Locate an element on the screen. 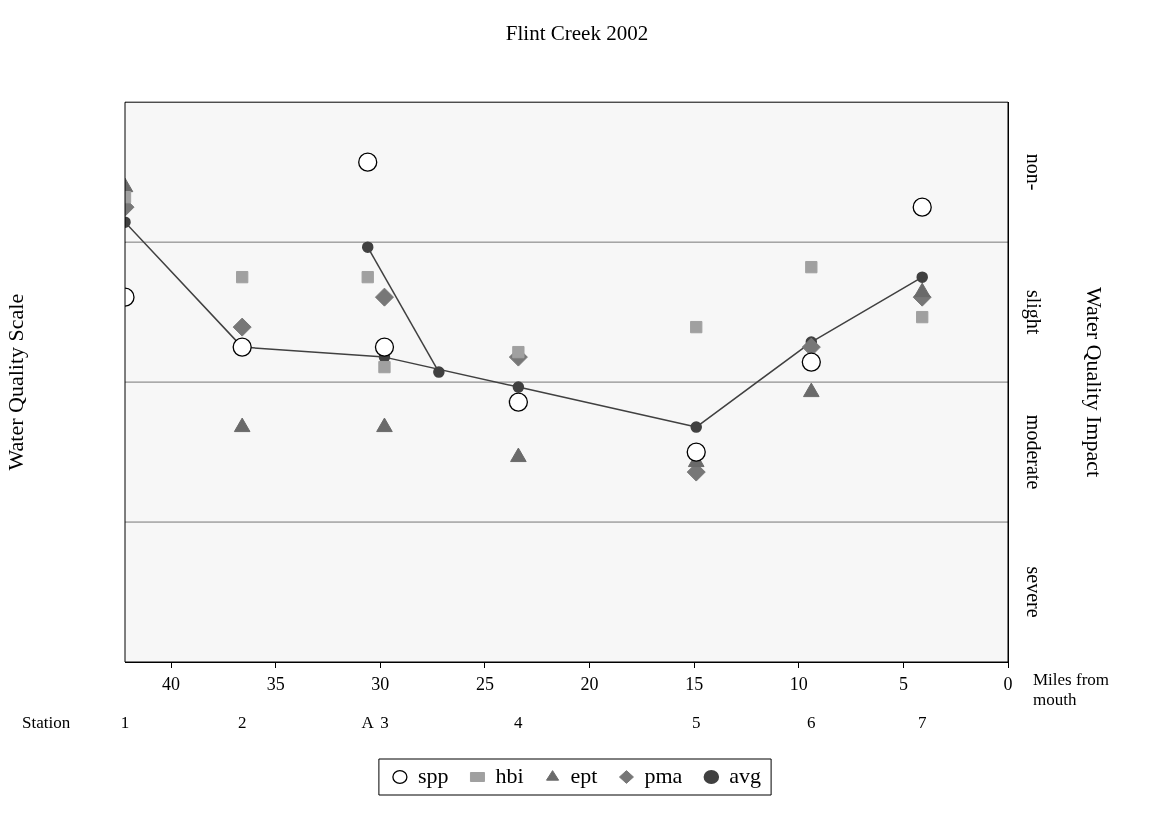  x-tick-label: 0 is located at coordinates (1008, 683).